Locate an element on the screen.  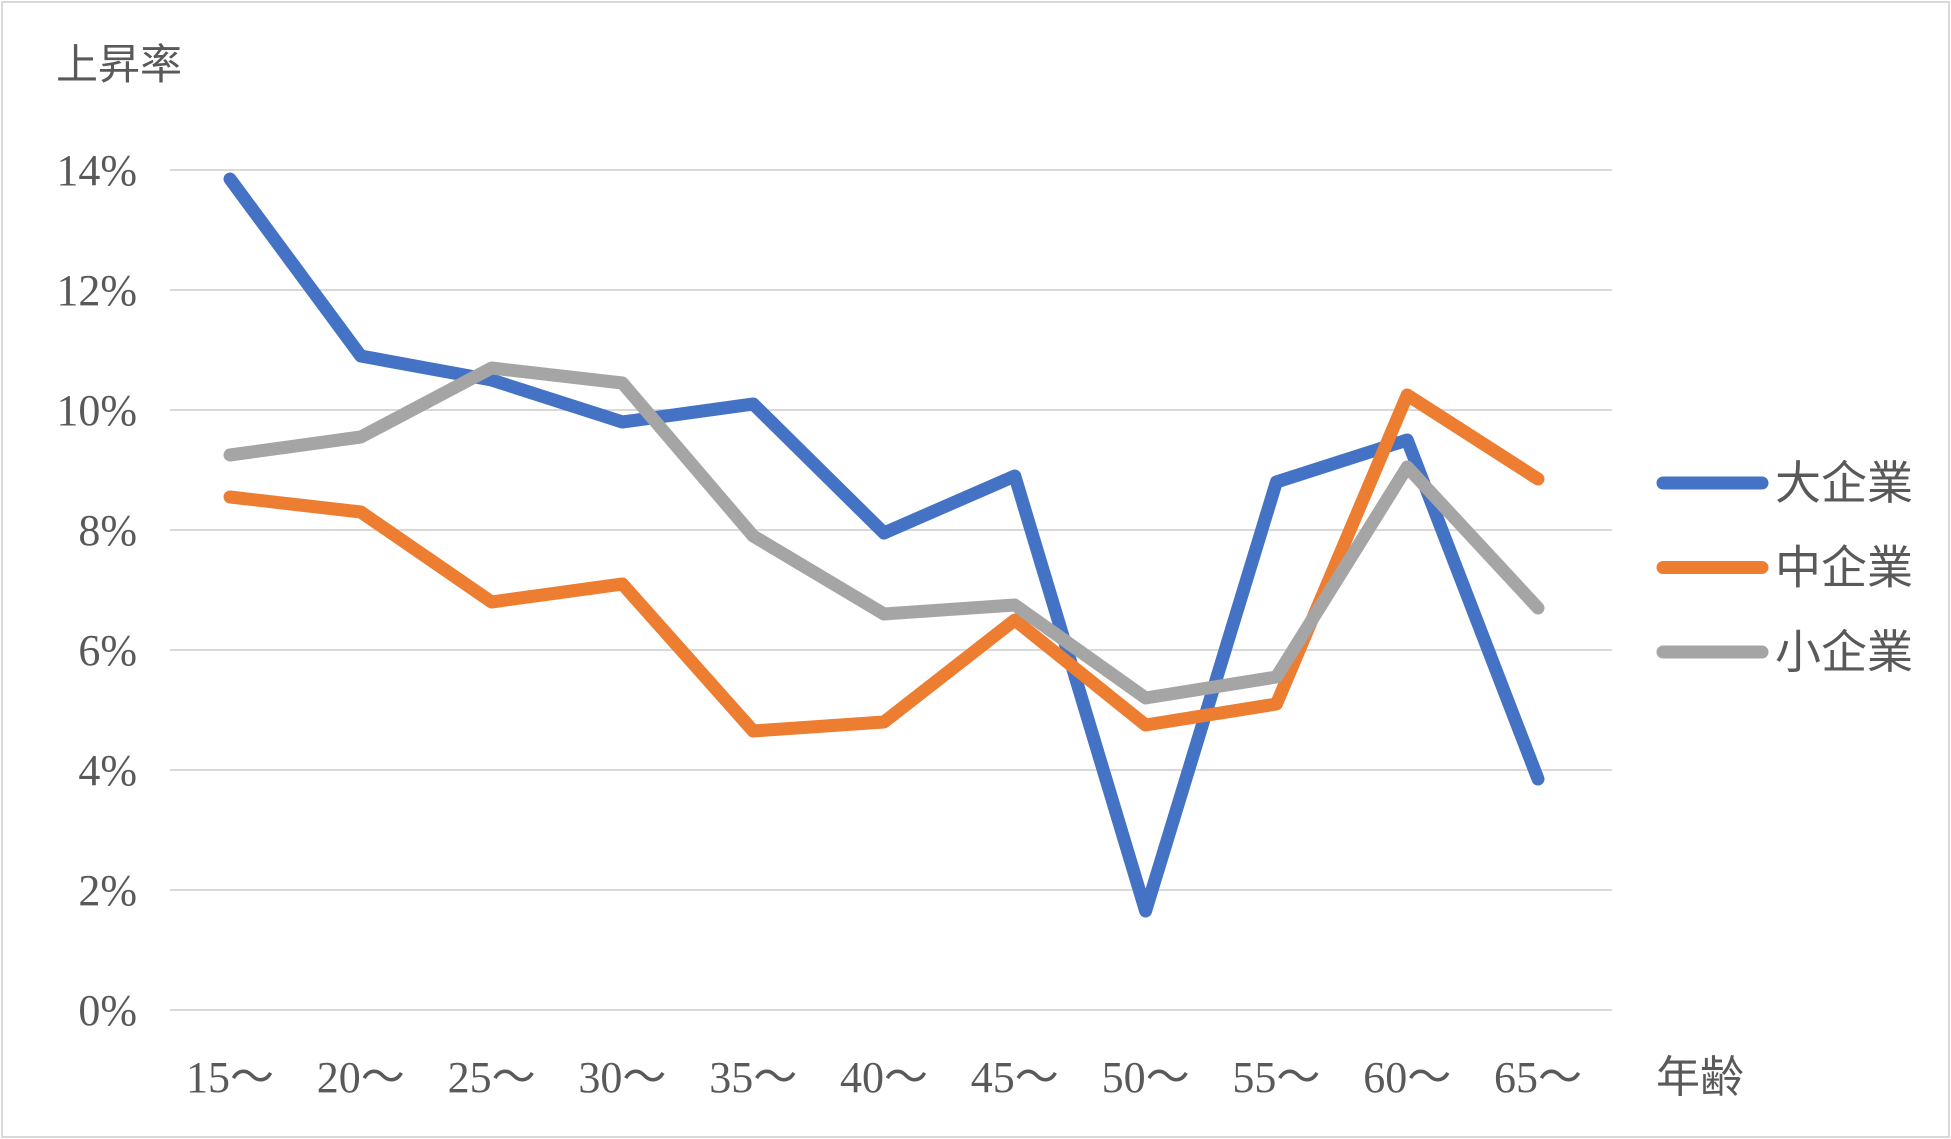
legend-label: 小企業 is located at coordinates (1844, 652).